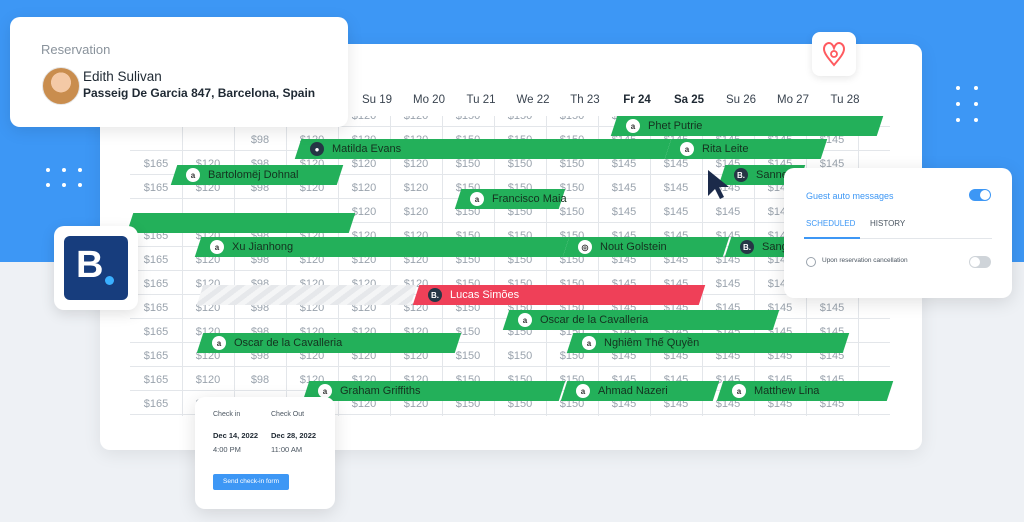 The image size is (1024, 522). What do you see at coordinates (708, 343) in the screenshot?
I see `reservation-bar: a Nghiêm Thế Quyền` at bounding box center [708, 343].